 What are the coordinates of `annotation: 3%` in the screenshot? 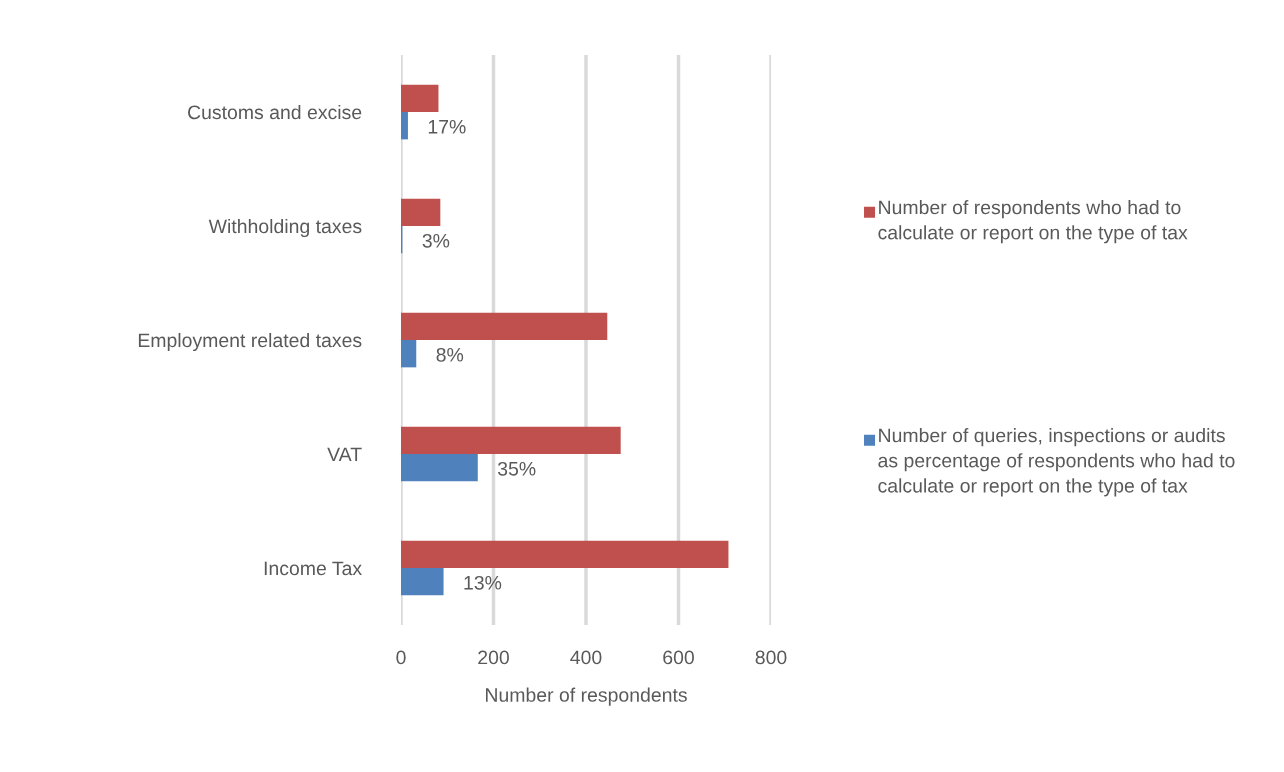 It's located at (436, 240).